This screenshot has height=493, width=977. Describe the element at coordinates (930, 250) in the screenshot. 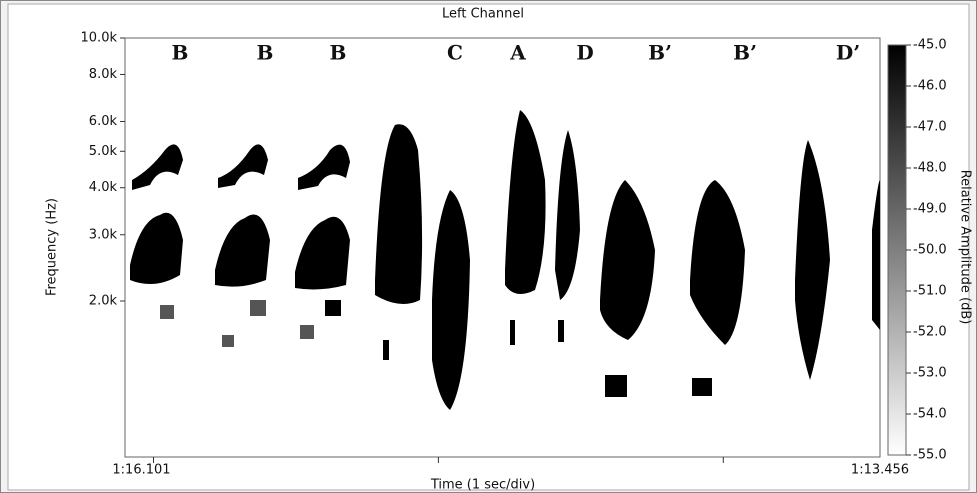

I see `colorbar-tick-label: -50.0` at that location.